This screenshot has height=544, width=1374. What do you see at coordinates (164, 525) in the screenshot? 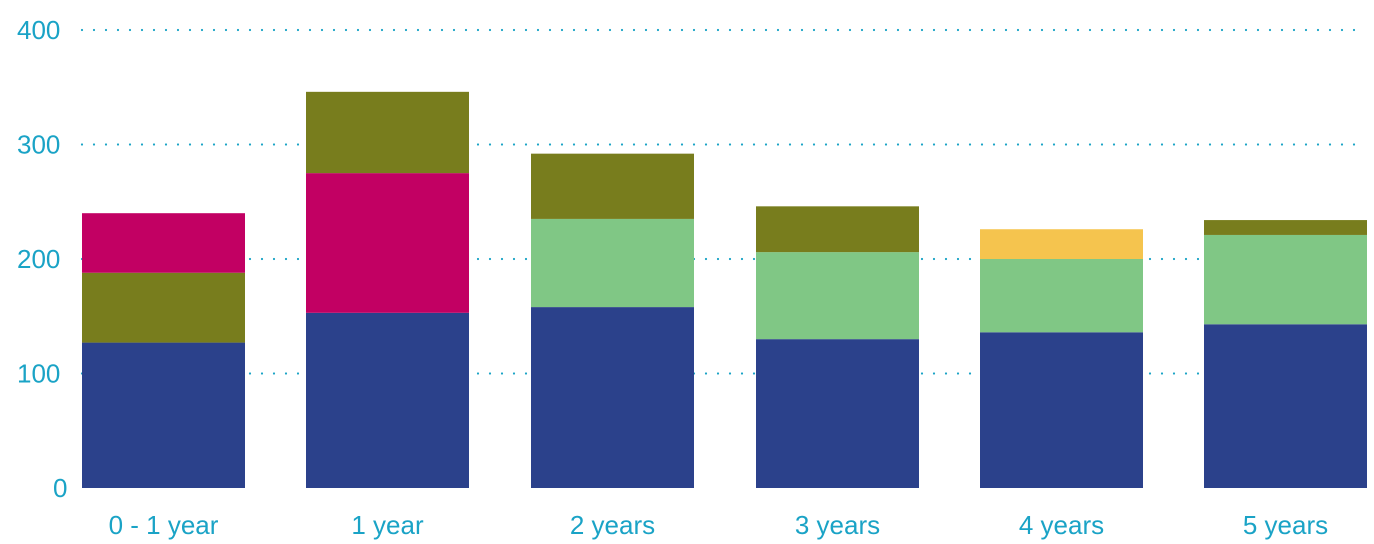
I see `x-category-label: 0 - 1 year` at bounding box center [164, 525].